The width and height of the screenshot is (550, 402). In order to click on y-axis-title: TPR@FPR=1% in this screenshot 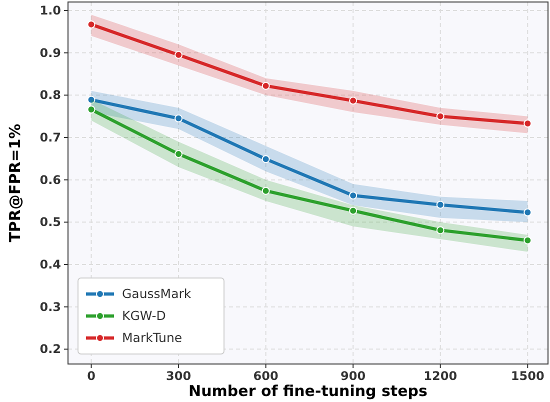, I will do `click(15, 183)`.